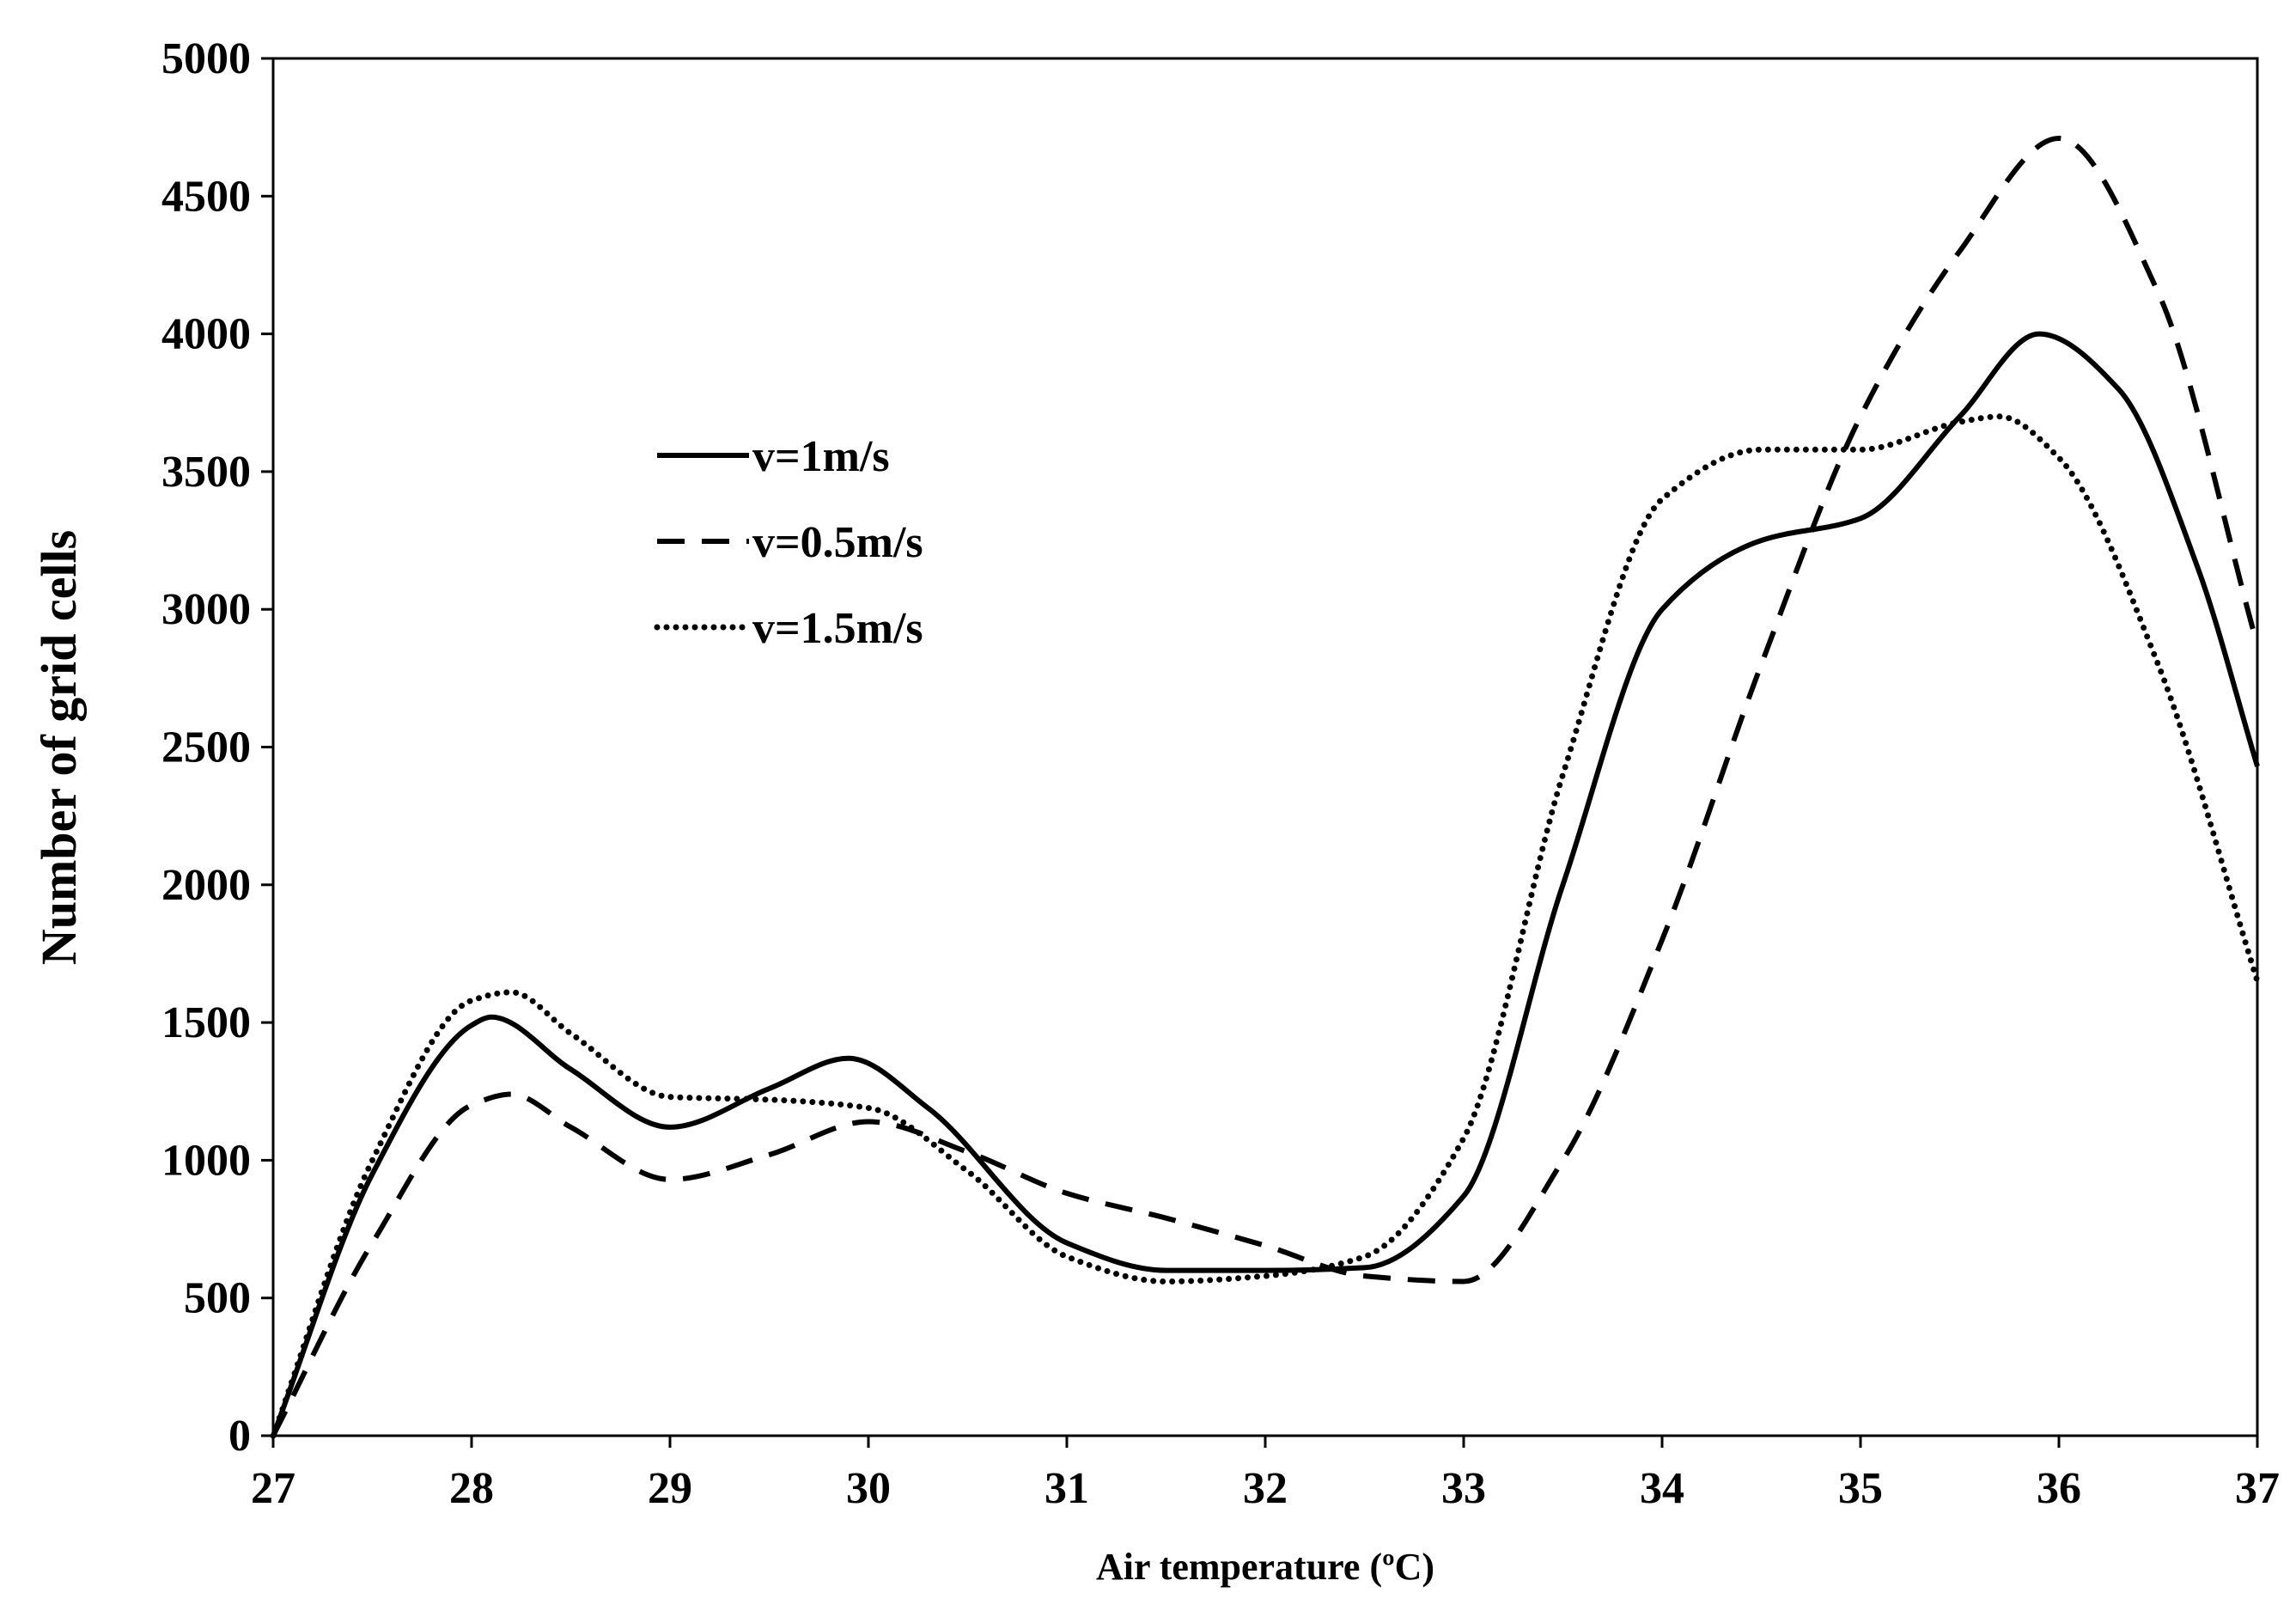 The height and width of the screenshot is (1617, 2296). I want to click on y-tick-label: 4000, so click(206, 334).